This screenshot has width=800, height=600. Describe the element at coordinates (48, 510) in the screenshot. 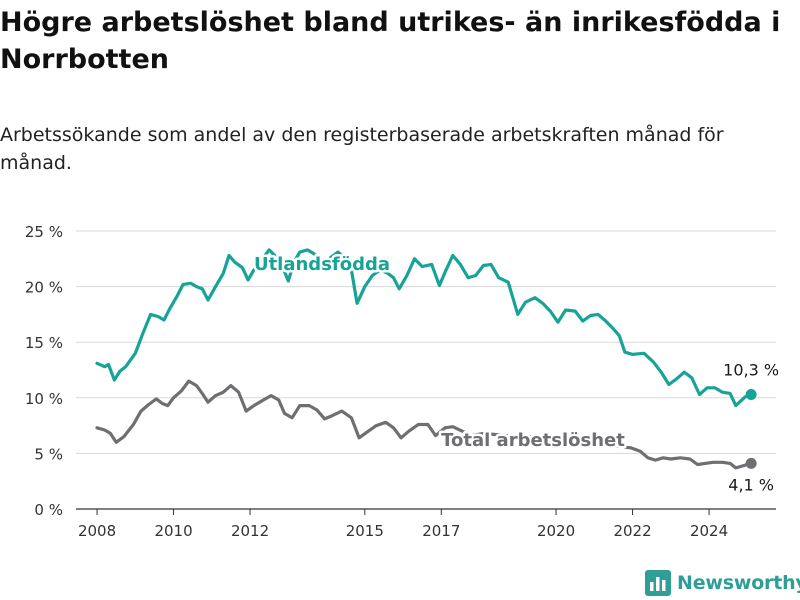

I see `y-tick-label: 0 %` at that location.